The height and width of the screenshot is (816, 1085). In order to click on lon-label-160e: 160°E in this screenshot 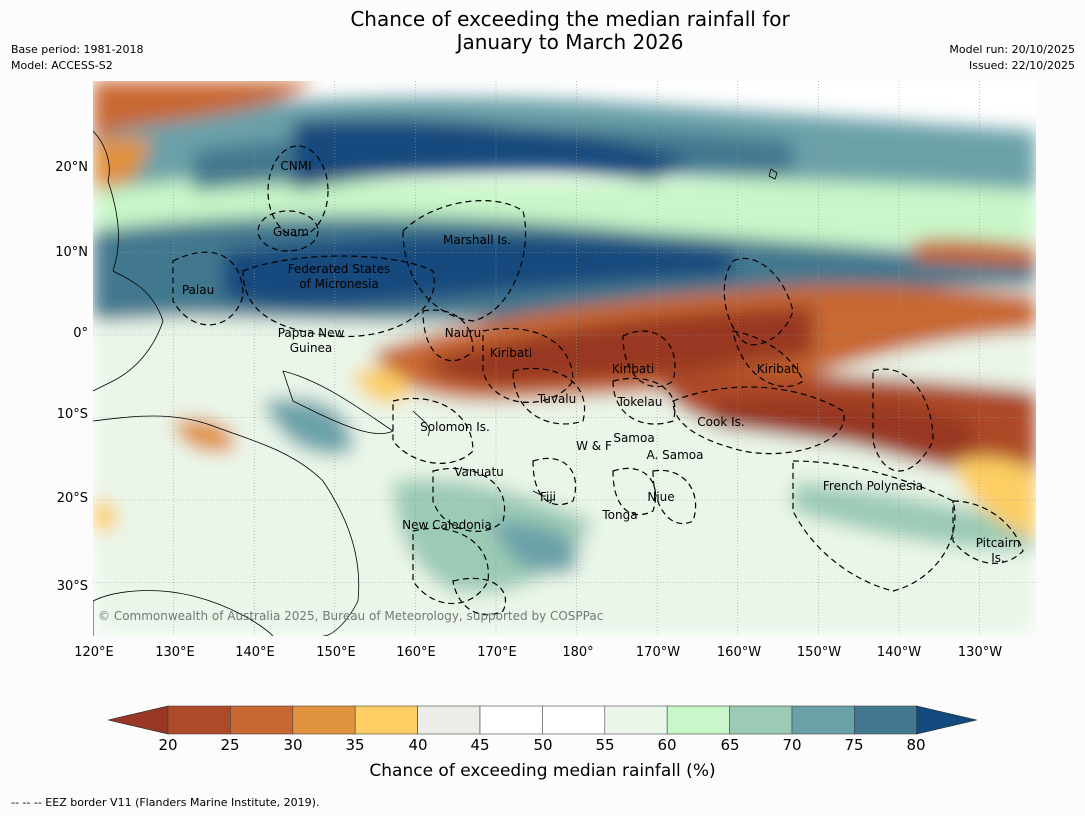, I will do `click(416, 652)`.